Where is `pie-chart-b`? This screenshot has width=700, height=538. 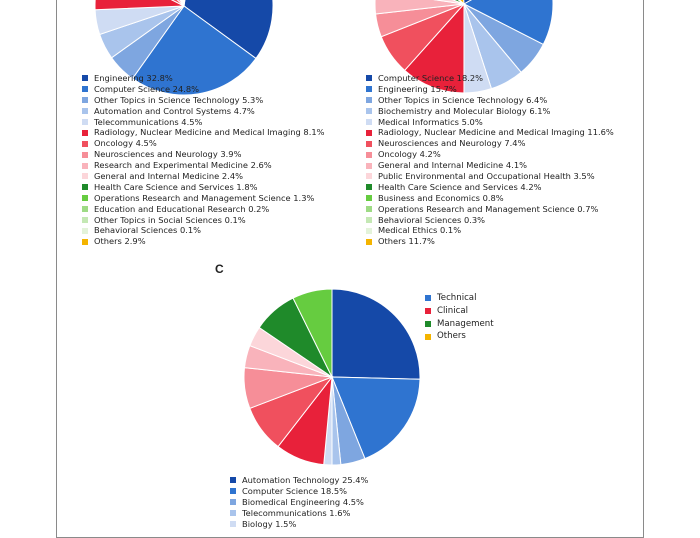
pie-chart-b is located at coordinates (464, 47).